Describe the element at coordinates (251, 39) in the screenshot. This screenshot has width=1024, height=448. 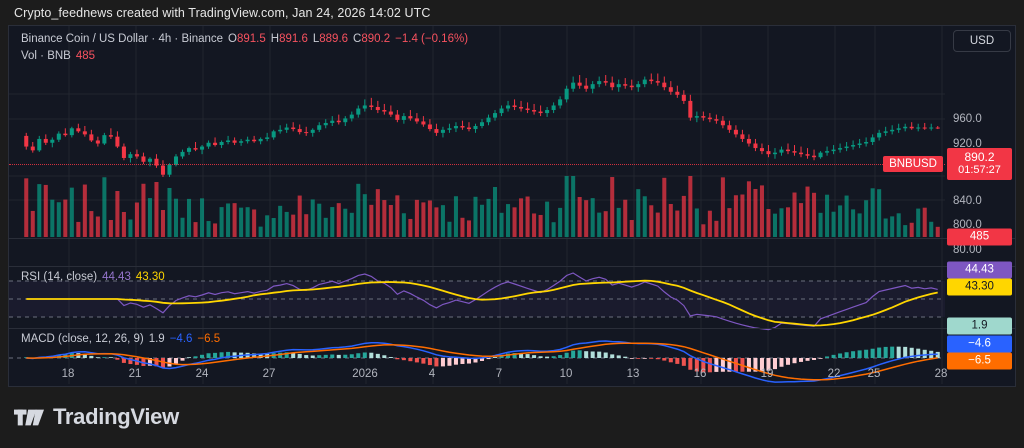
I see `legend-o-value: 891.5` at that location.